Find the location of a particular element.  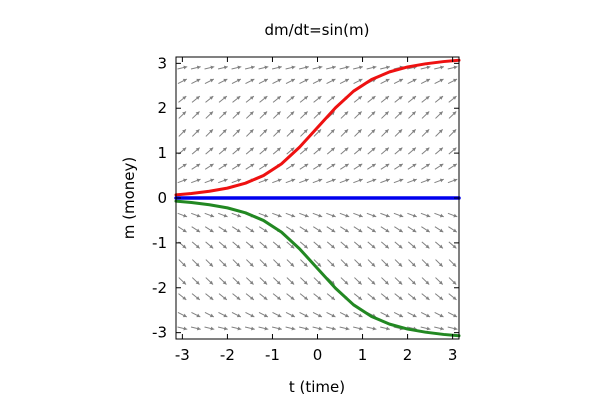

x-tick-label: -1 is located at coordinates (272, 355).